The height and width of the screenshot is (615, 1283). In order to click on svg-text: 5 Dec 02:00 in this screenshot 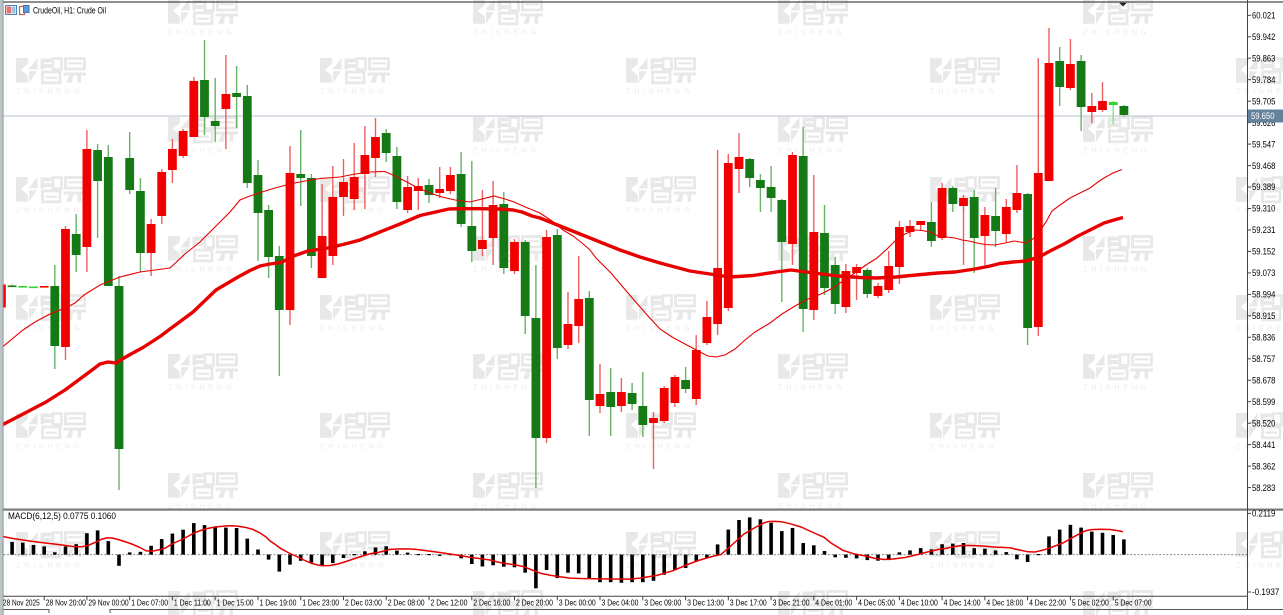, I will do `click(1090, 603)`.